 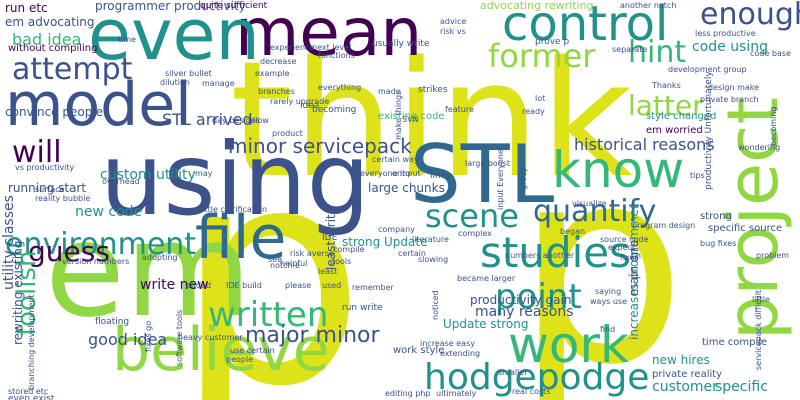 What do you see at coordinates (396, 229) in the screenshot?
I see `word-company: company` at bounding box center [396, 229].